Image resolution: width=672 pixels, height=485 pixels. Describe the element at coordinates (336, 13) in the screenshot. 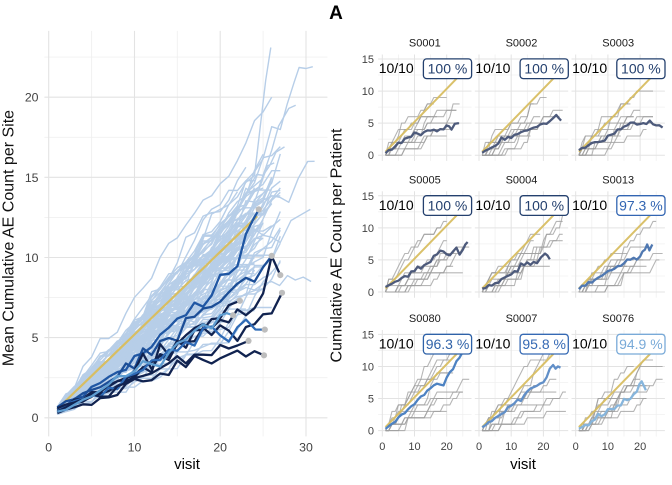

I see `svg-text: A` at that location.